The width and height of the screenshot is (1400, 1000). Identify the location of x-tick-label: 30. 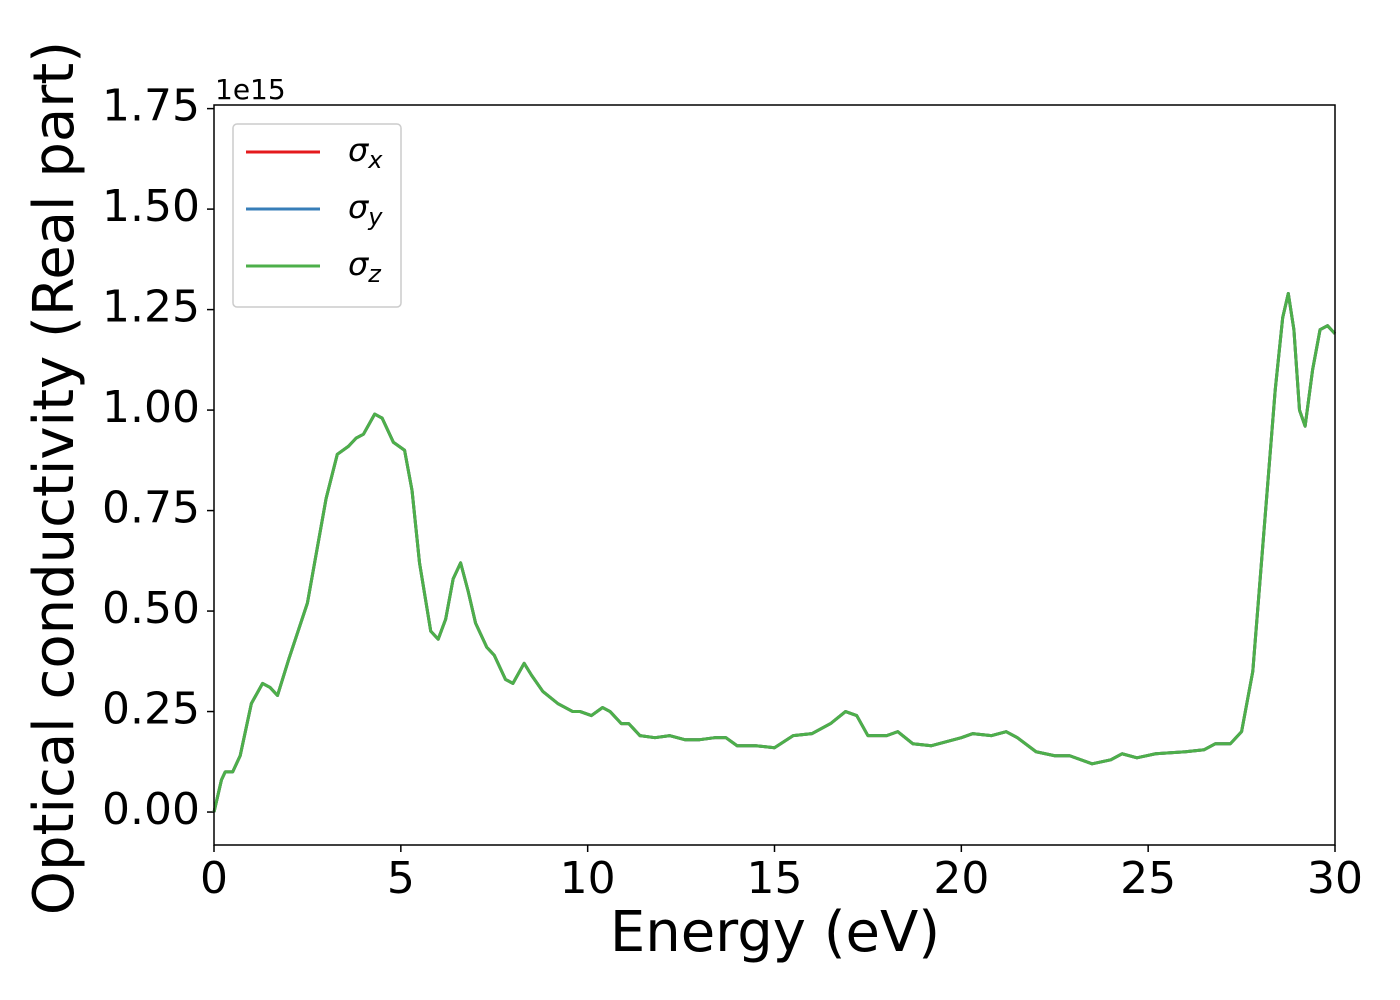
(1335, 878).